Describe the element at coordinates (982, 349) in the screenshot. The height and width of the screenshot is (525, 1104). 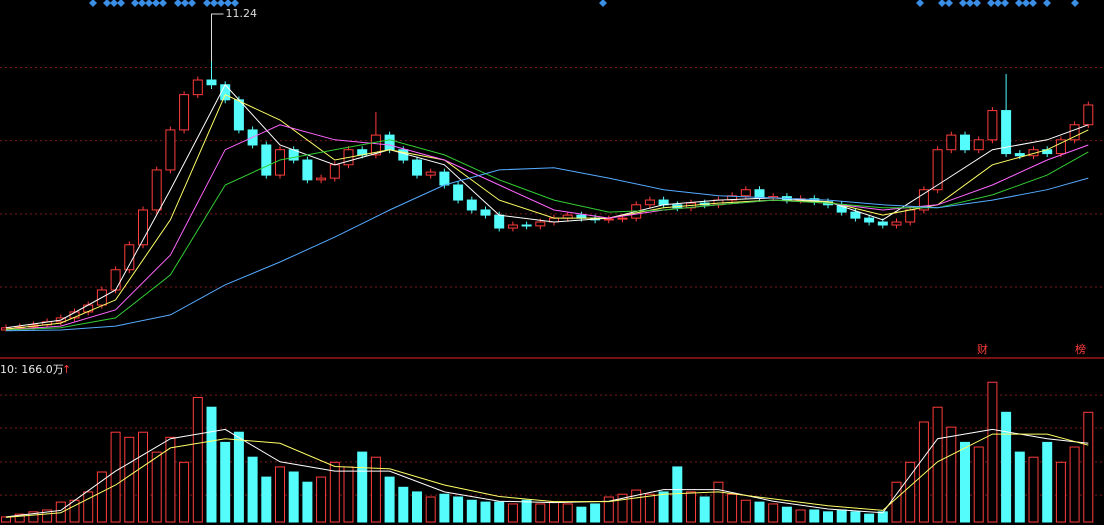
I see `event-marker: 财` at that location.